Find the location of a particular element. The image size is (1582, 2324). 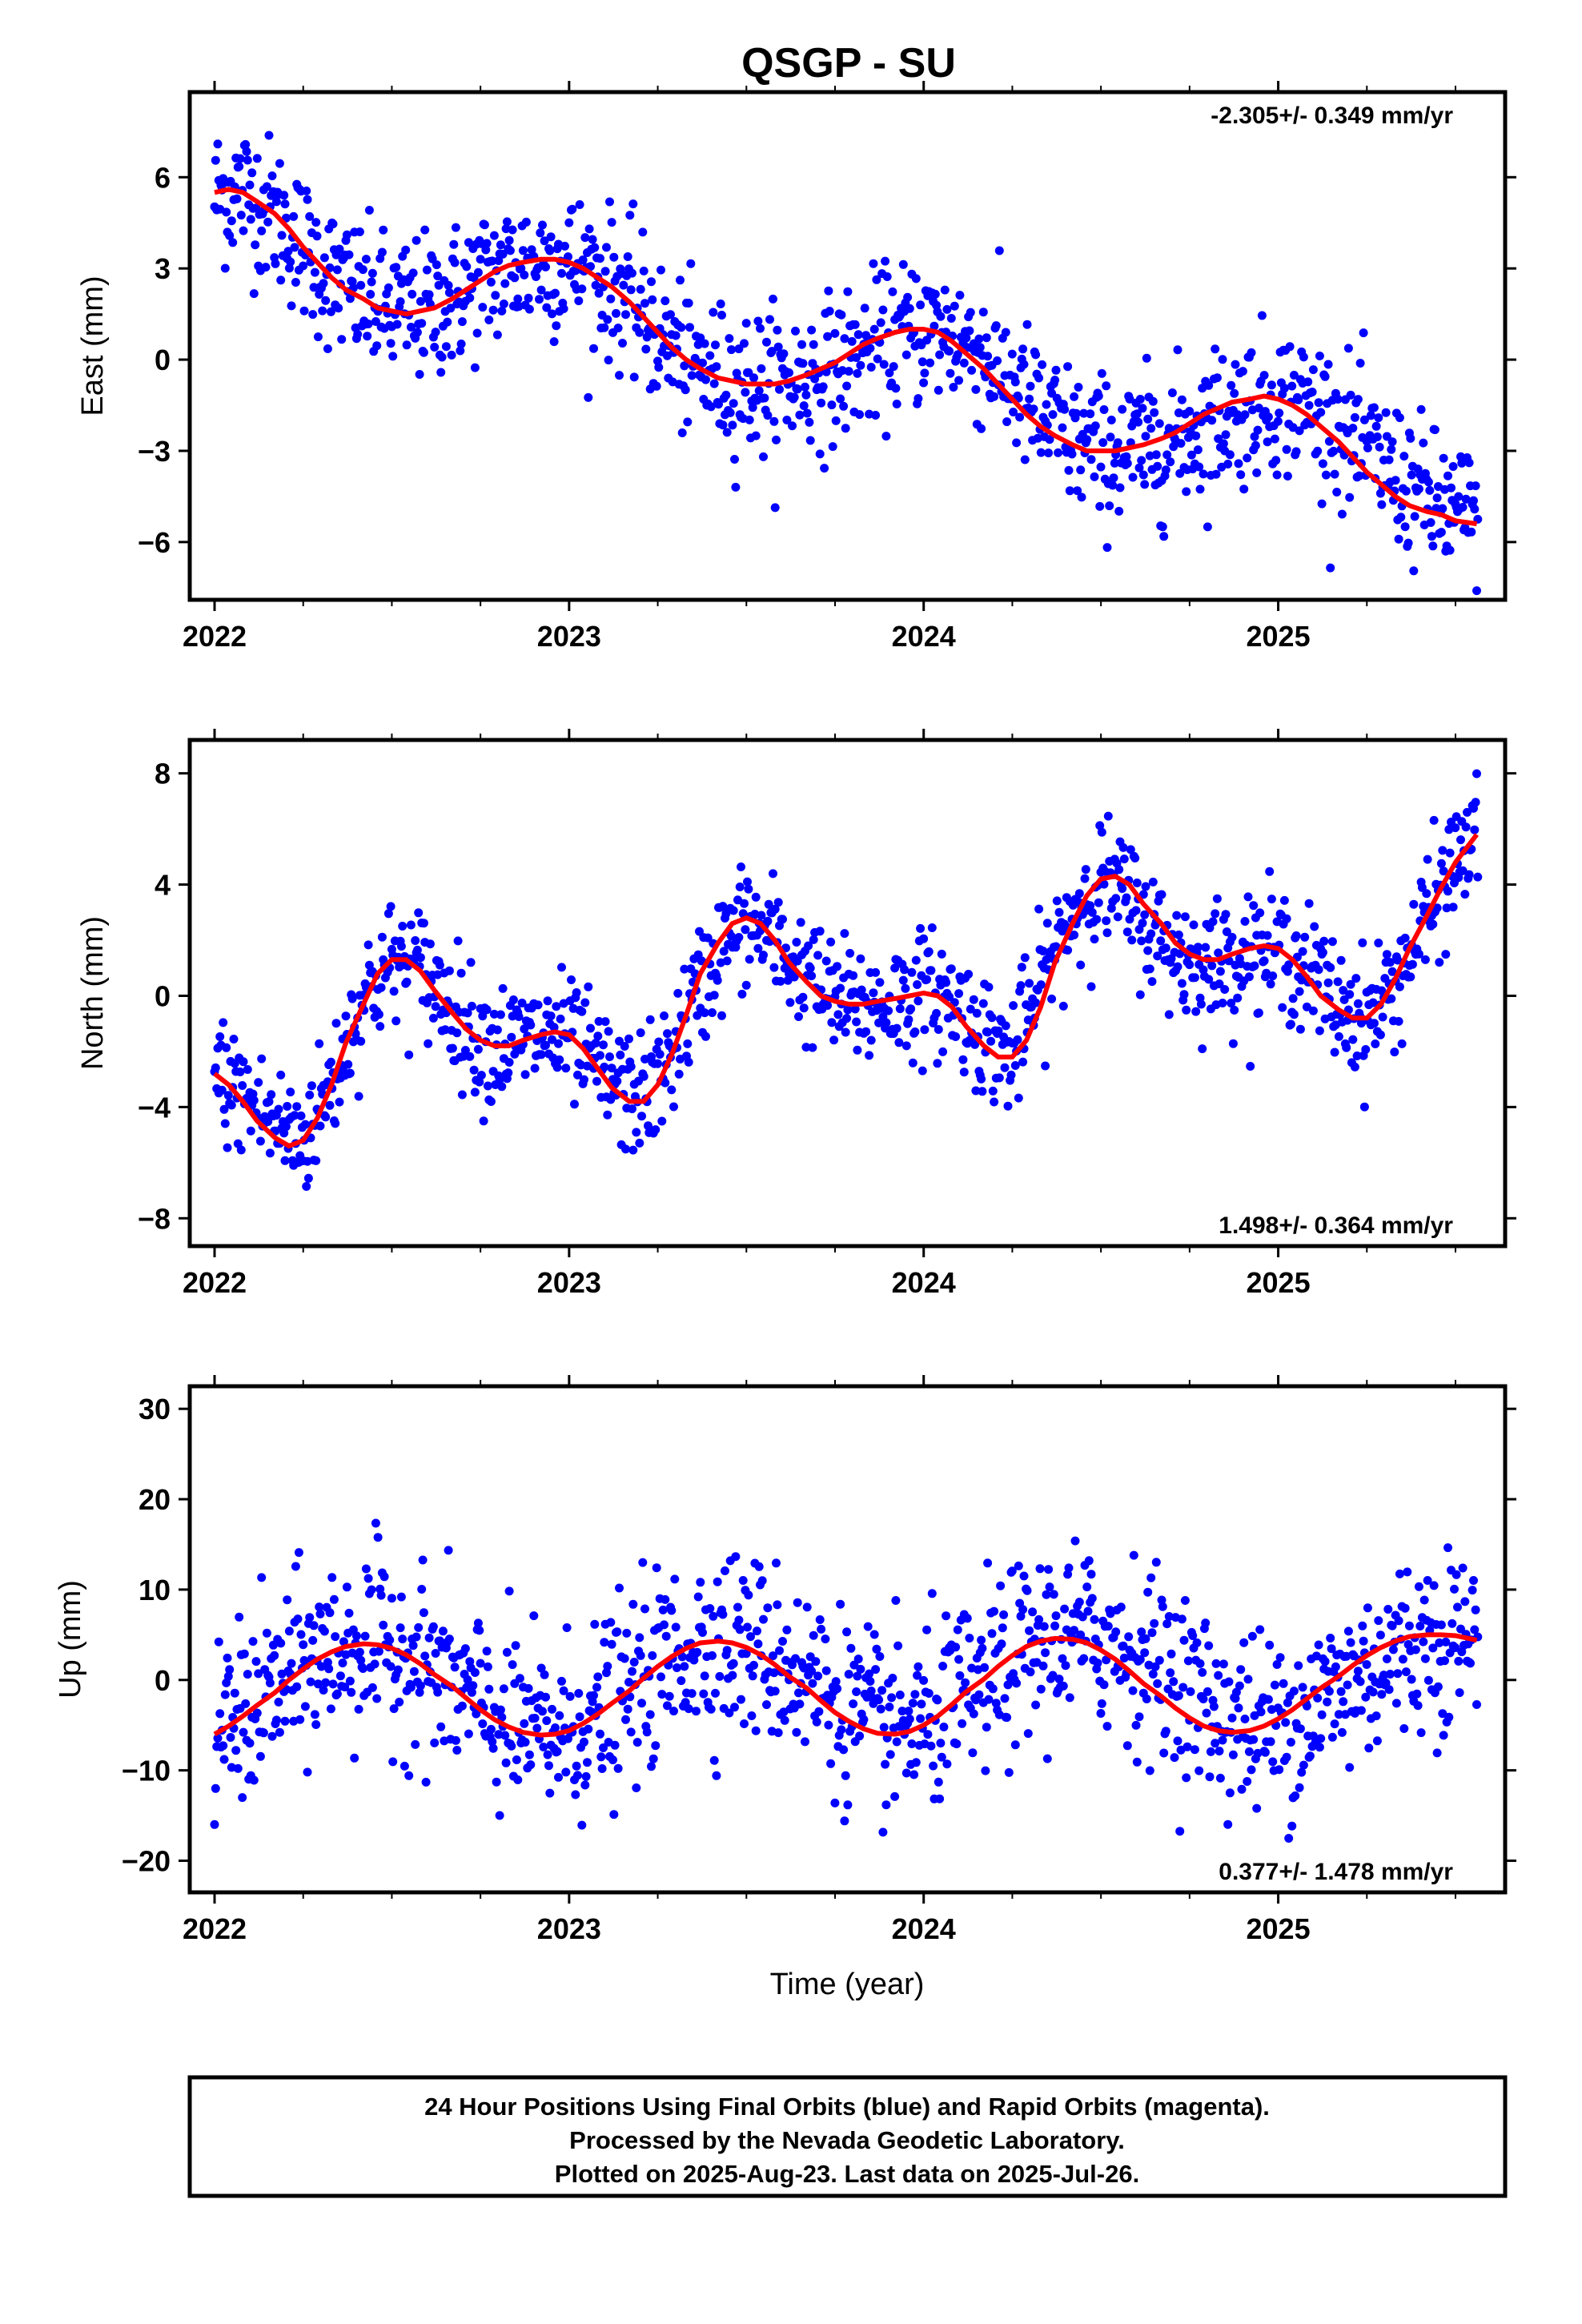

y-tick-label: 10 is located at coordinates (155, 1590).